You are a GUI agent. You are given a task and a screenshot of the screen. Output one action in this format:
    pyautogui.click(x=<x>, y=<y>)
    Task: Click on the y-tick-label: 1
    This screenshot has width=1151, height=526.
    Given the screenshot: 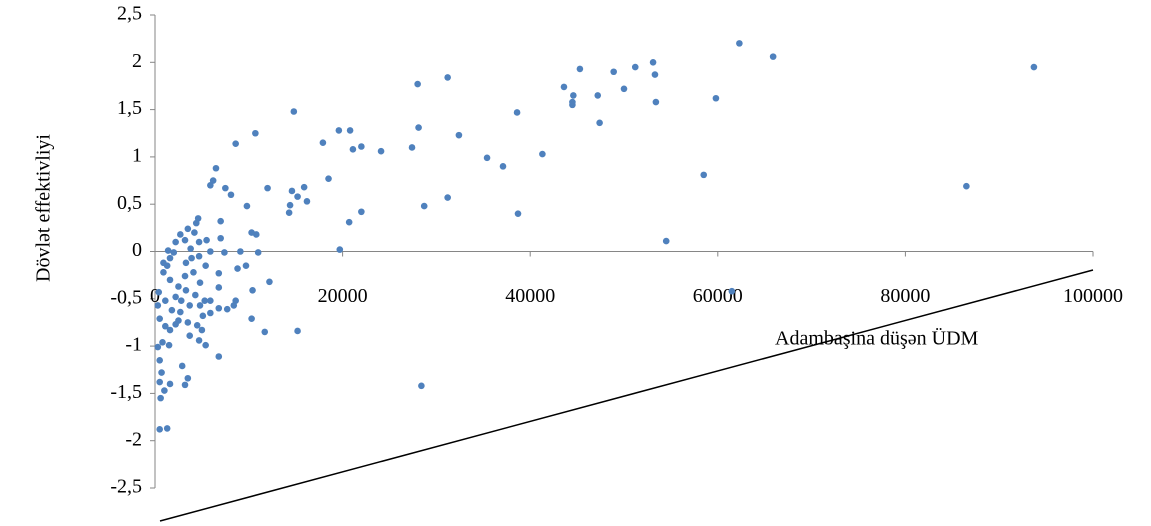 What is the action you would take?
    pyautogui.click(x=137, y=155)
    